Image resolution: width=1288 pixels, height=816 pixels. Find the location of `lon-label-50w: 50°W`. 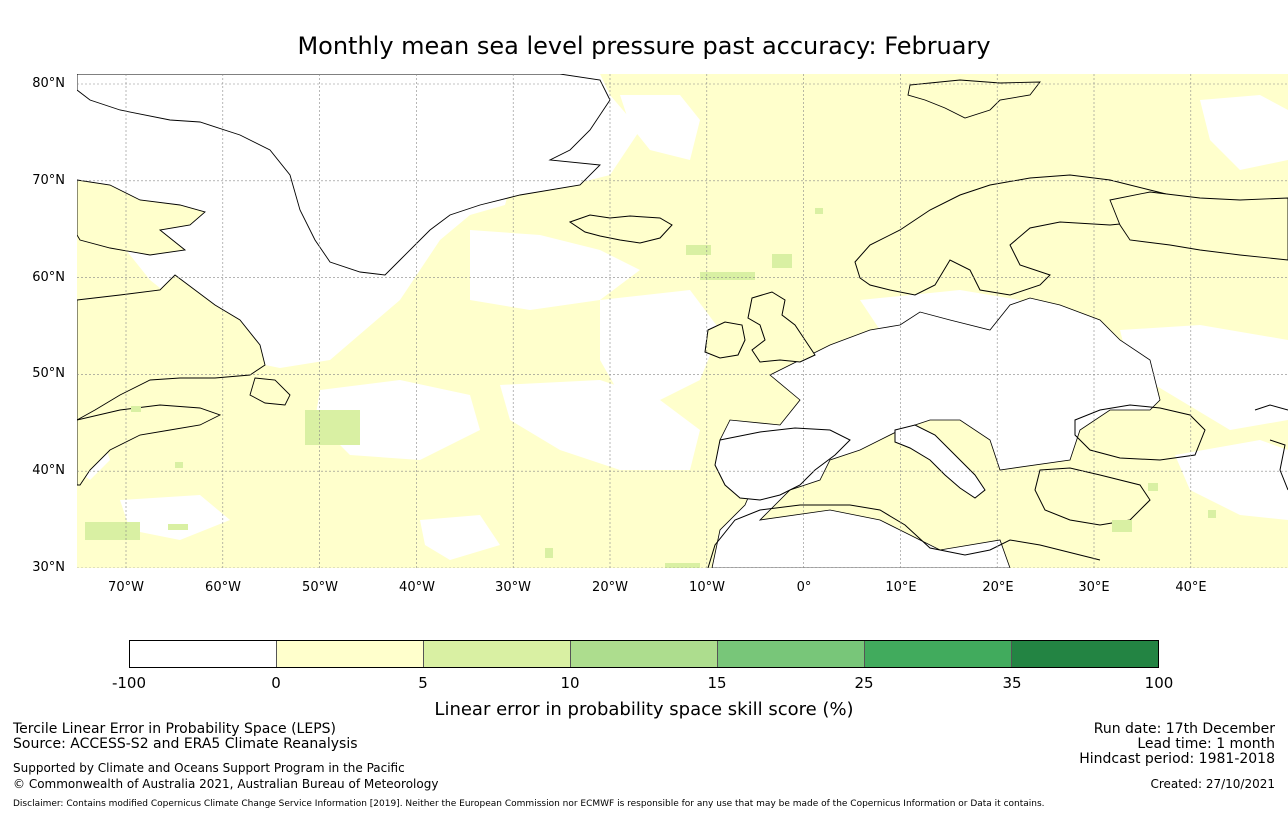

lon-label-50w: 50°W is located at coordinates (320, 587).